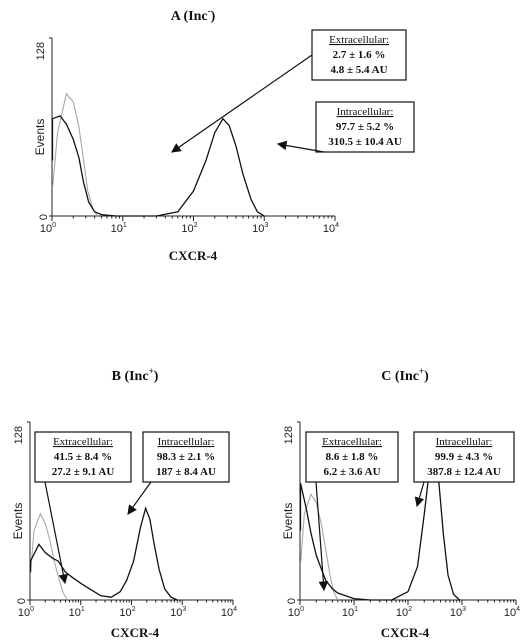  Describe the element at coordinates (365, 142) in the screenshot. I see `annotation-value: 310.5 ± 10.4 AU` at that location.